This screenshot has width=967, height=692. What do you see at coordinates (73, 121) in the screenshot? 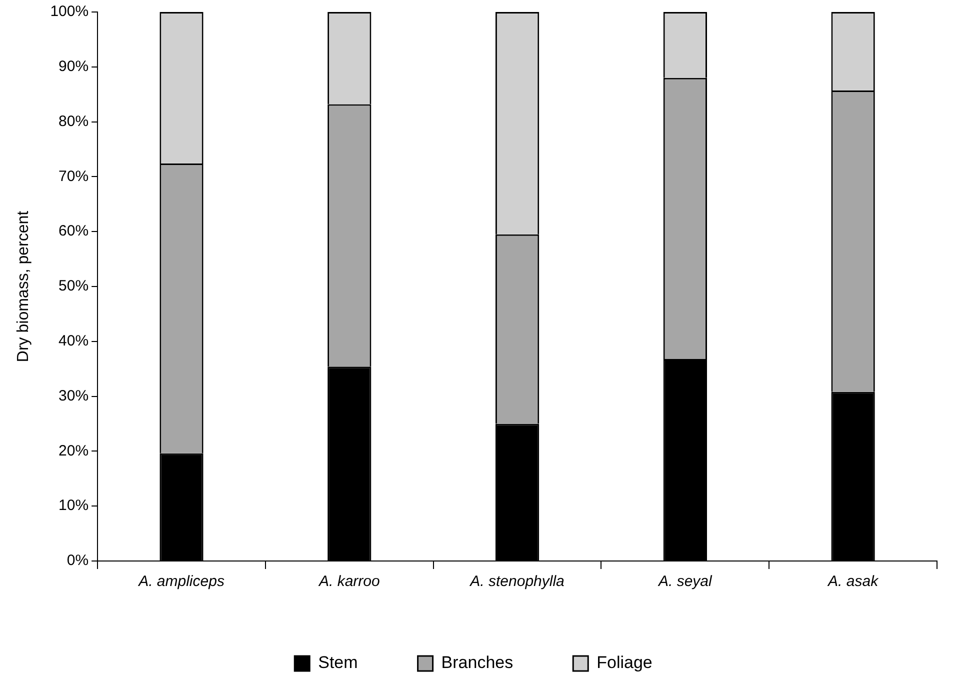
I see `y-tick-label: 80%` at bounding box center [73, 121].